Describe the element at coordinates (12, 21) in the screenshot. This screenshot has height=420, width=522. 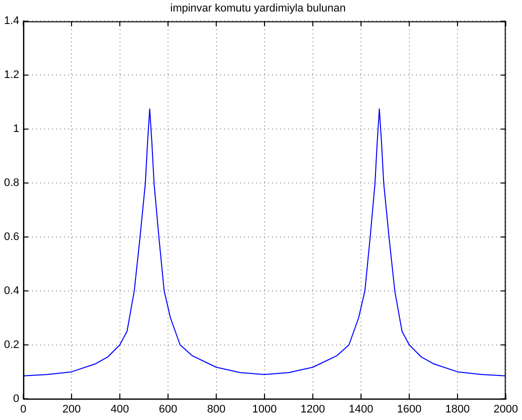
I see `y-tick-label: 1.4` at that location.